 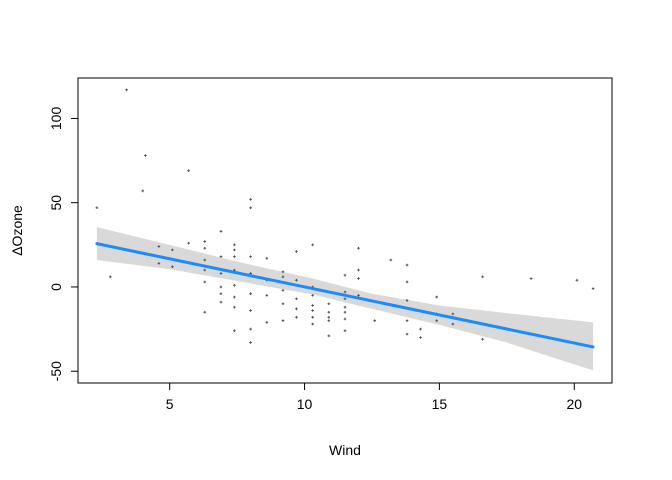 I want to click on y-axis: -50 0 50 100, so click(x=63, y=244).